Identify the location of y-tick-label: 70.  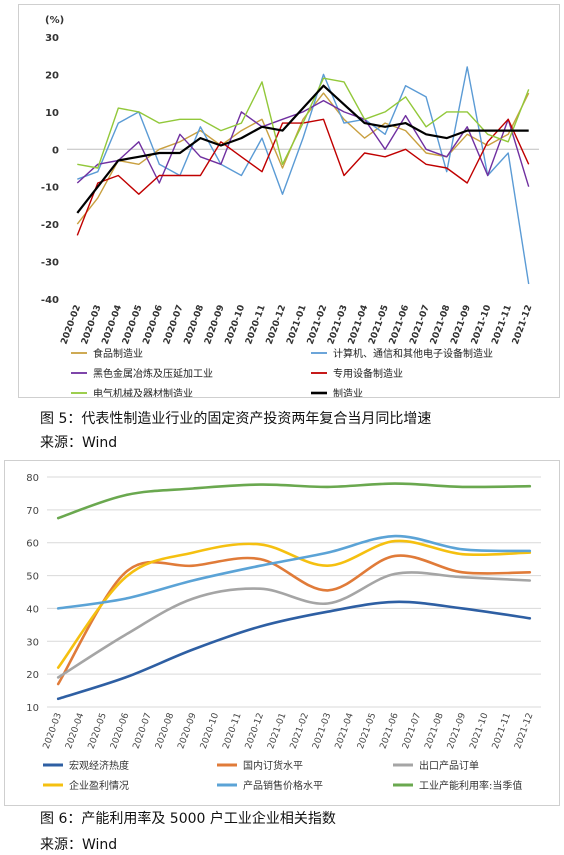
(32, 511).